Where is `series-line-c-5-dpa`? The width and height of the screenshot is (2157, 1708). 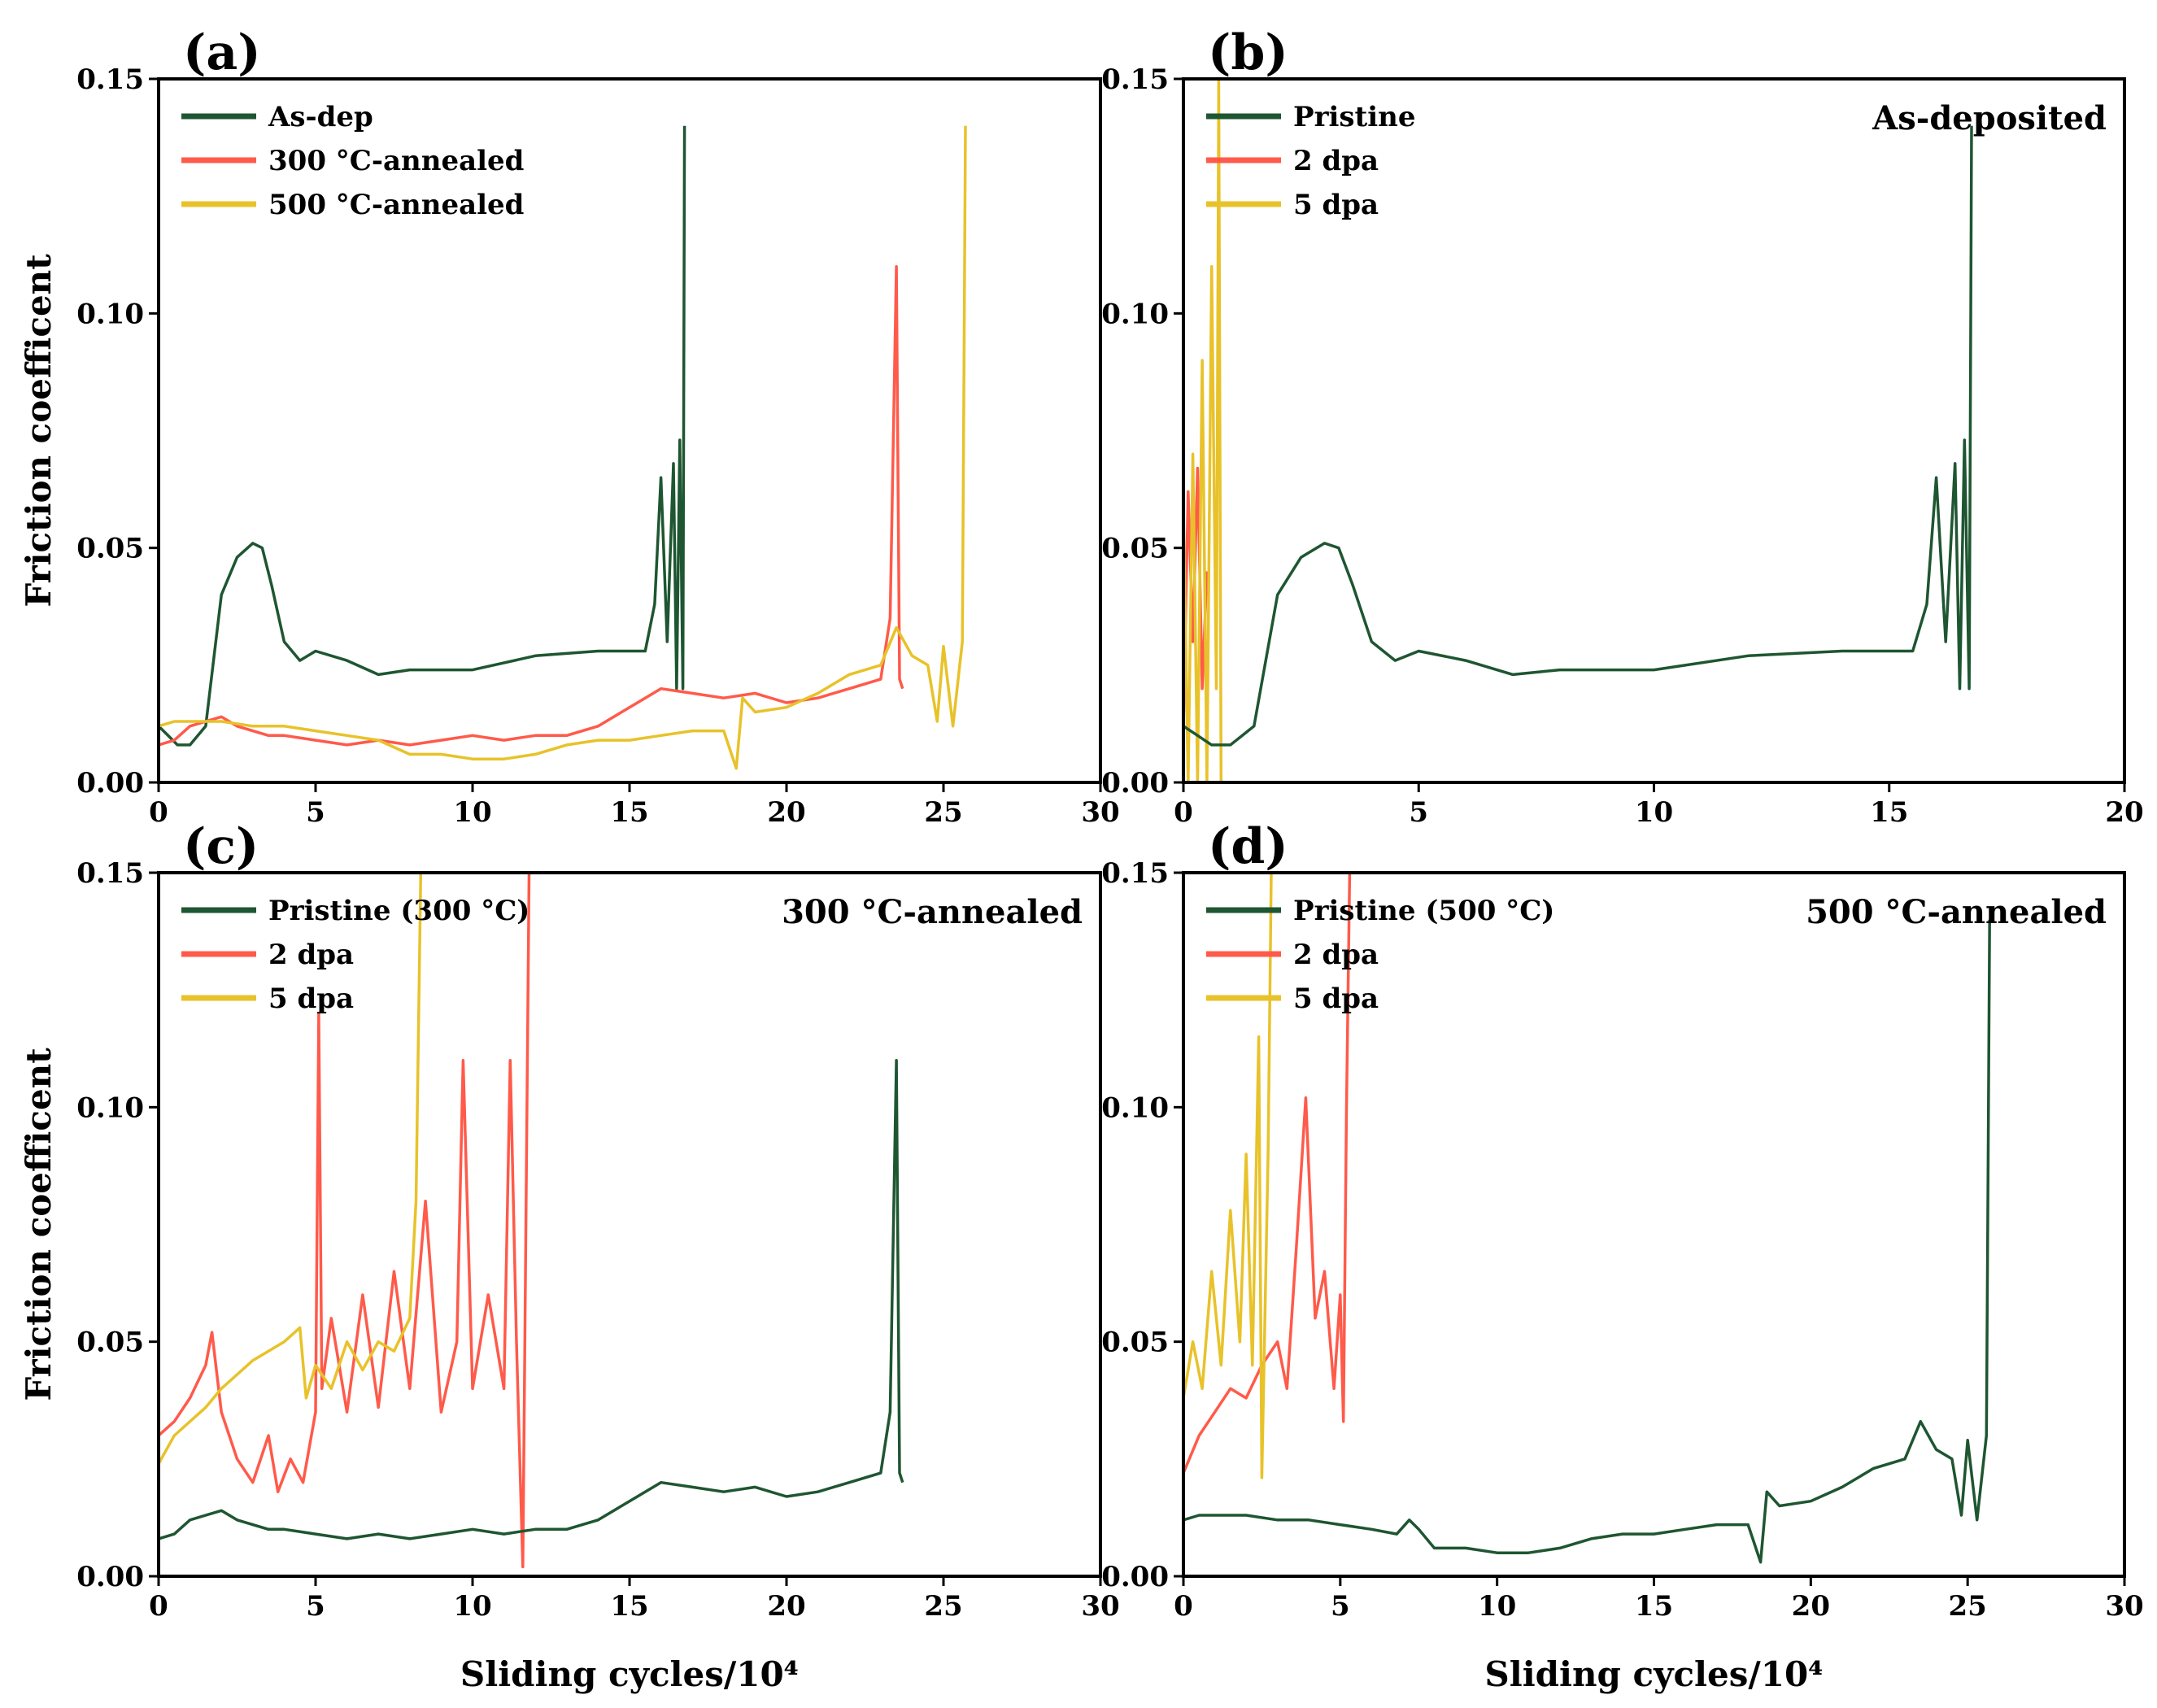
series-line-c-5-dpa is located at coordinates (291, 1169).